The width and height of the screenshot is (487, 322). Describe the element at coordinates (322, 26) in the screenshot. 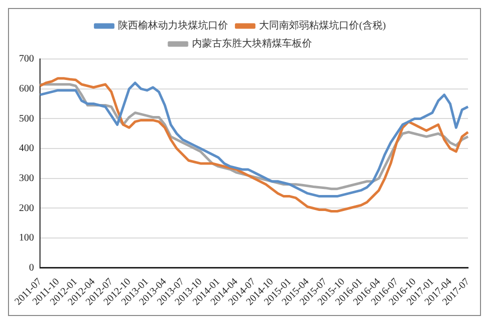

I see `legend-label: 大同南郊弱粘煤坑口价(含税)` at that location.